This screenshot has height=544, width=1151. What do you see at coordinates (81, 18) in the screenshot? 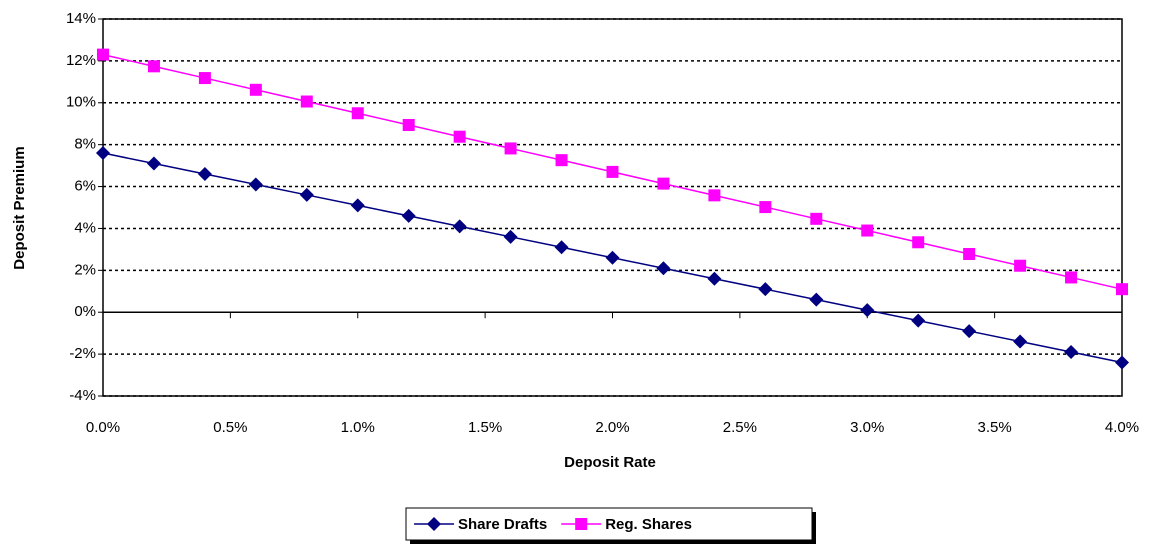
I see `y-tick-label: 14%` at bounding box center [81, 18].